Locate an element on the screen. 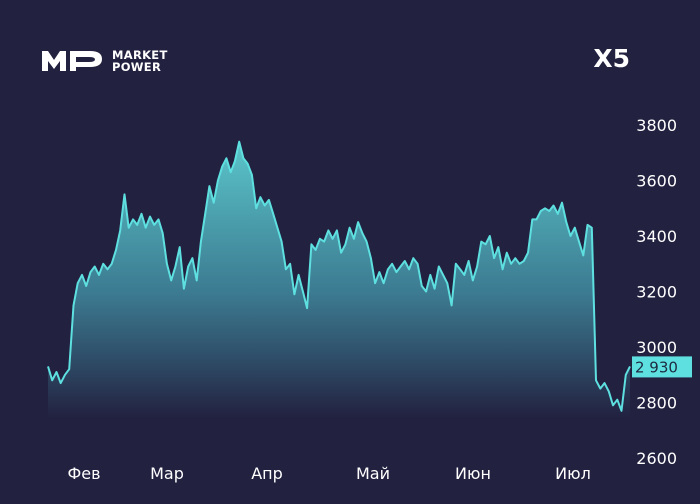 This screenshot has width=700, height=504. last-value-box is located at coordinates (662, 367).